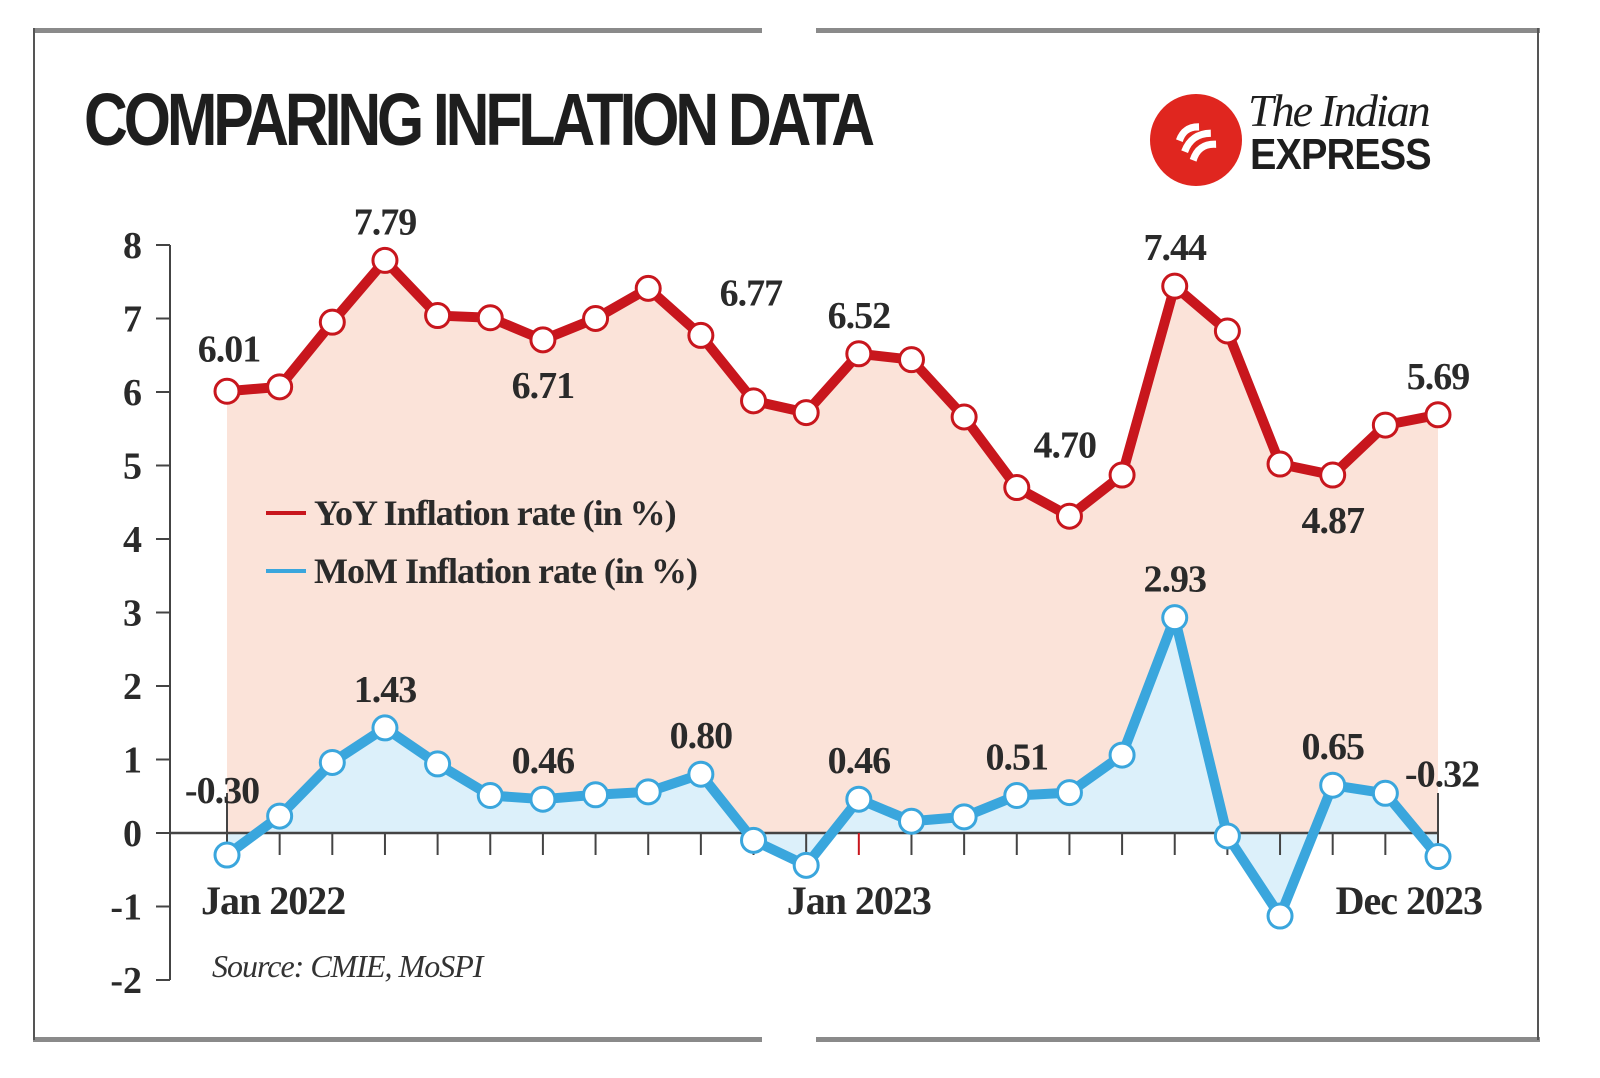 This screenshot has height=1078, width=1600. What do you see at coordinates (1178, 1039) in the screenshot?
I see `frame-border-bottom-right` at bounding box center [1178, 1039].